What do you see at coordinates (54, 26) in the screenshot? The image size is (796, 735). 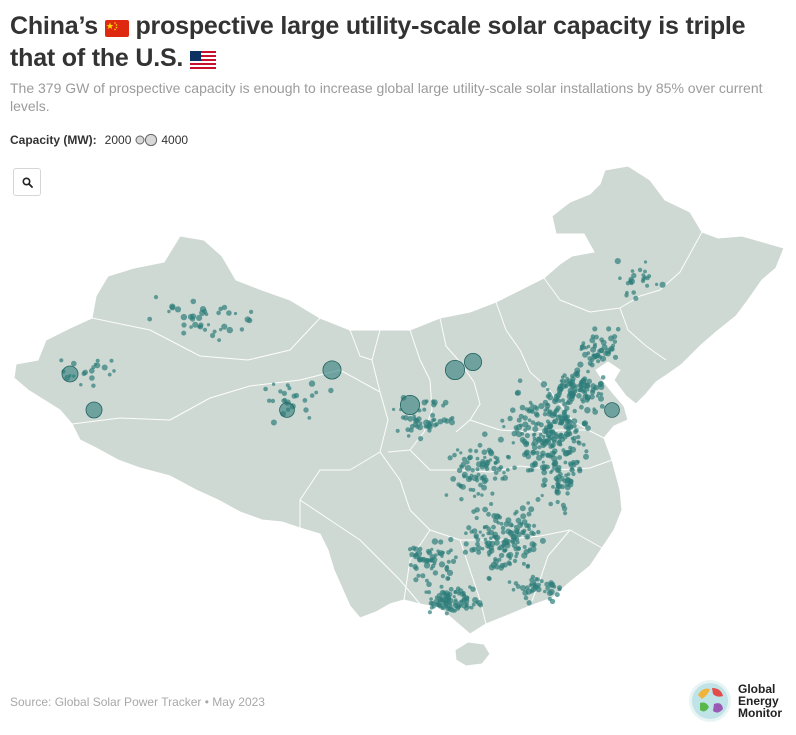 I see `title-part-1: China’s` at bounding box center [54, 26].